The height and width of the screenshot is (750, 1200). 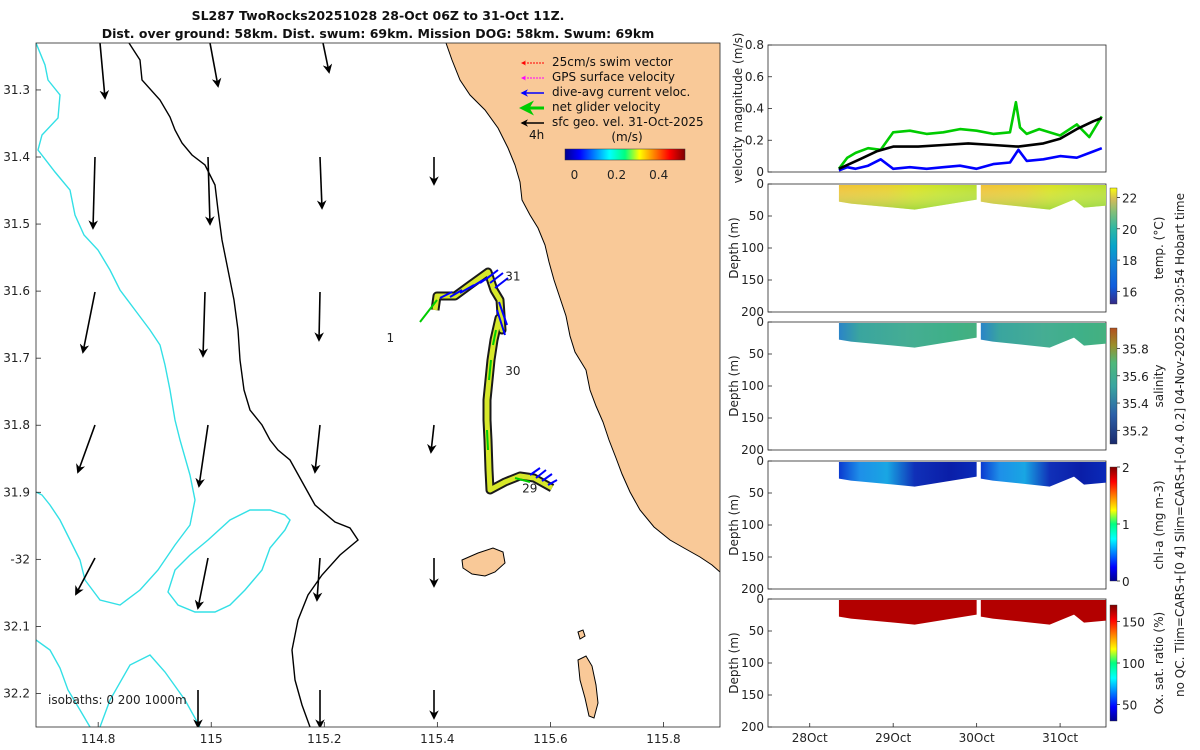 What do you see at coordinates (390, 338) in the screenshot?
I see `track-day-label: 1` at bounding box center [390, 338].